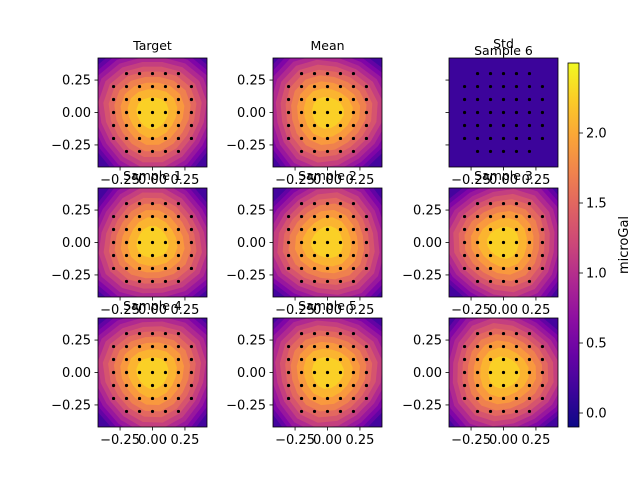  What do you see at coordinates (152, 305) in the screenshot?
I see `subplot-title: Sample 4` at bounding box center [152, 305].